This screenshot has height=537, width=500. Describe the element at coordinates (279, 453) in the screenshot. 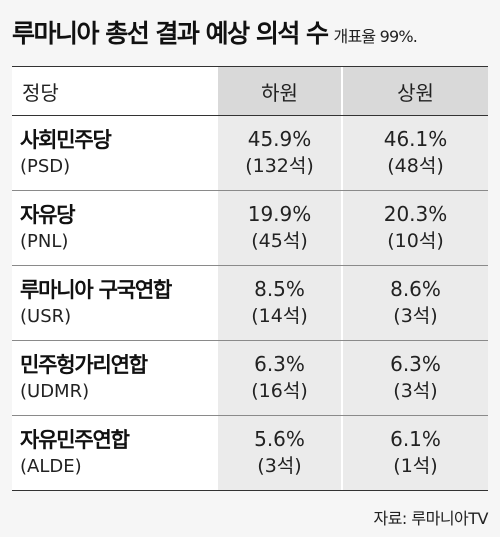

I see `lower-house-cell: 5.6% (3석)` at that location.